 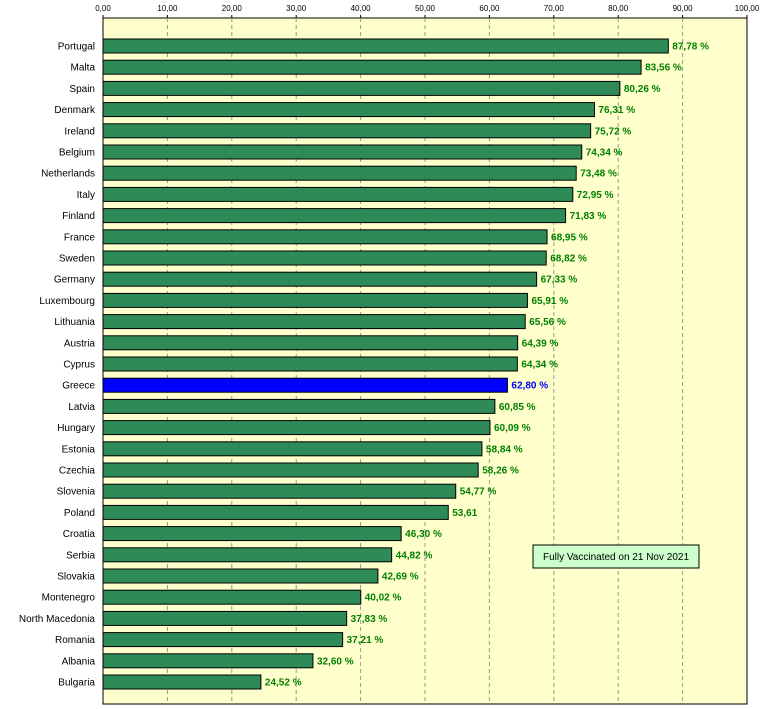 What do you see at coordinates (225, 618) in the screenshot?
I see `bar-north-macedonia` at bounding box center [225, 618].